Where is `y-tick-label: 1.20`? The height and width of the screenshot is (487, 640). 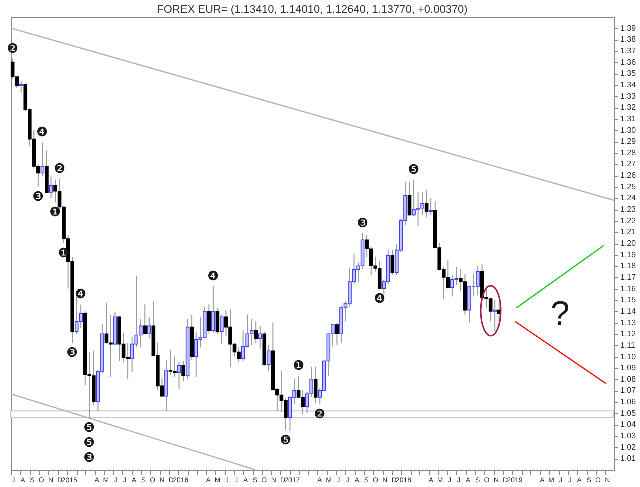 y-tick-label: 1.20 is located at coordinates (628, 243).